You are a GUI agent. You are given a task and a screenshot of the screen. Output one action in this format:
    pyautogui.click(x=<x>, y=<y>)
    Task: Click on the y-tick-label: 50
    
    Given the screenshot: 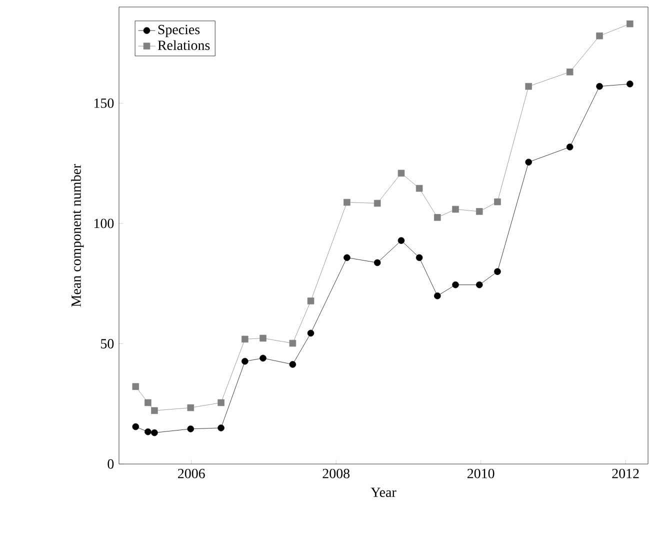 What is the action you would take?
    pyautogui.click(x=107, y=343)
    